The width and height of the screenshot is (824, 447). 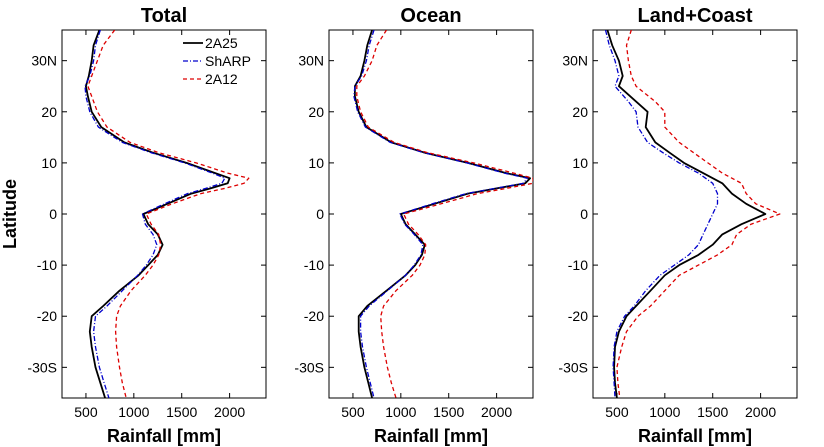 I want to click on legend-label: ShARP, so click(x=228, y=61).